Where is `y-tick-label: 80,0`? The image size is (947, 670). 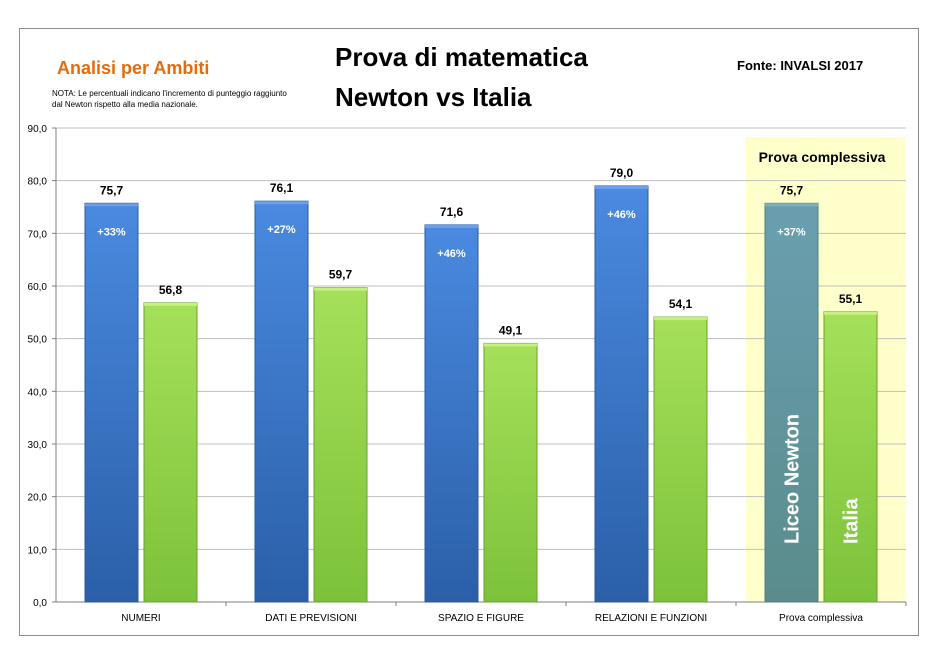 y-tick-label: 80,0 is located at coordinates (38, 182).